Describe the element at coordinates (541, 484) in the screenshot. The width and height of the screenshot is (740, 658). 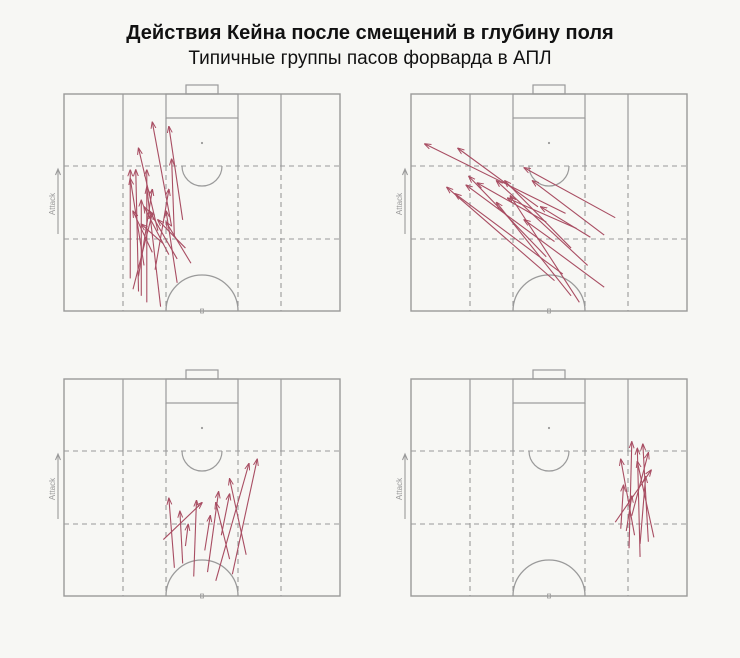
I see `pitch-4: Attack` at that location.